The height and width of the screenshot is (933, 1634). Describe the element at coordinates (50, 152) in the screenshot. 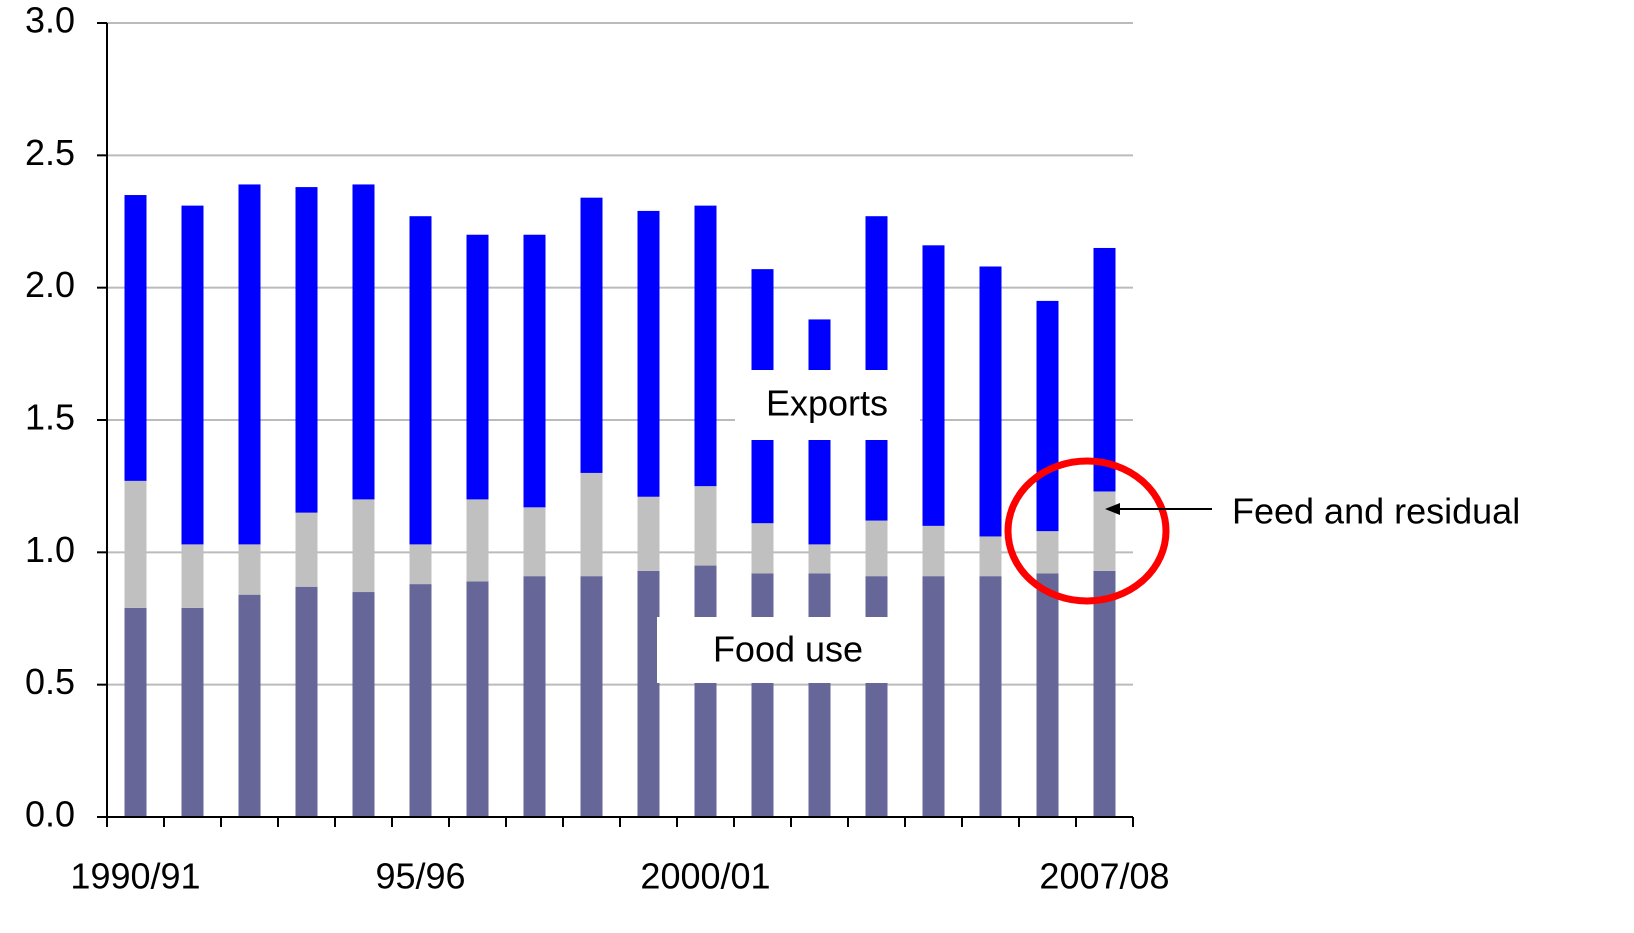

I see `y-tick-label: 2.5` at that location.